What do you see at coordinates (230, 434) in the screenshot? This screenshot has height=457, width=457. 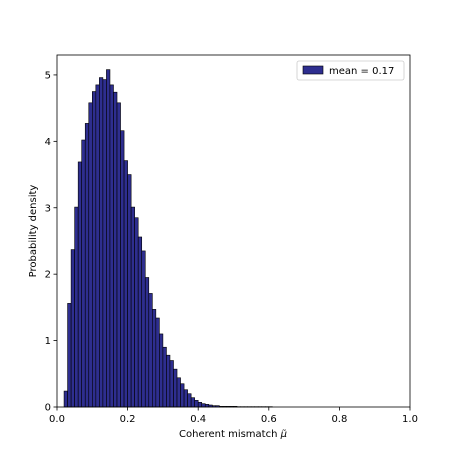 I see `x-axis-label-text: Coherent mismatch` at bounding box center [230, 434].